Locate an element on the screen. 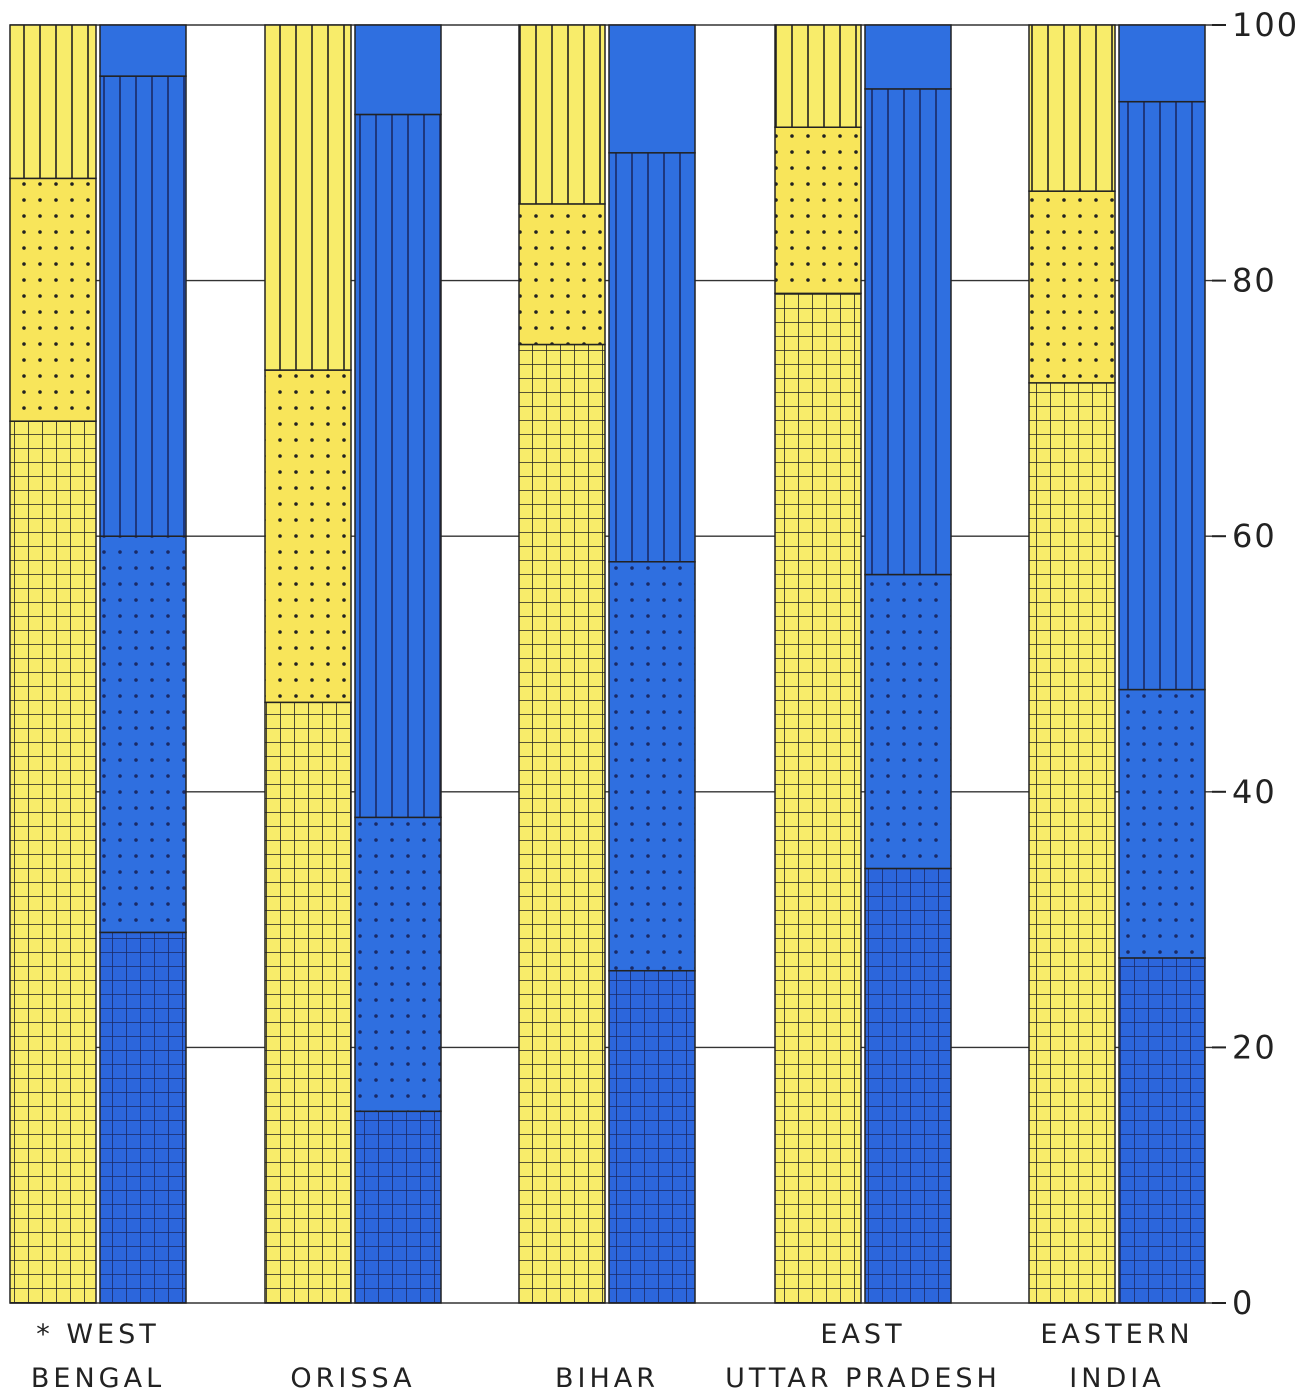  bar-bihar-yellow-grid is located at coordinates (562, 823).